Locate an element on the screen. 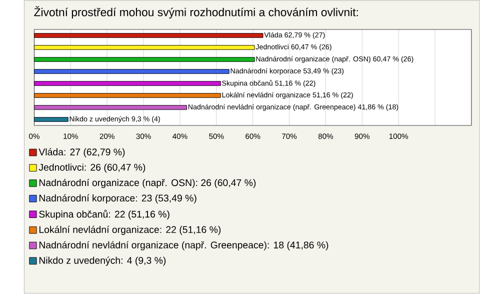  legend-label: Nadnárodní organizace (např. OSN): 26 (60,47 %) is located at coordinates (147, 183).